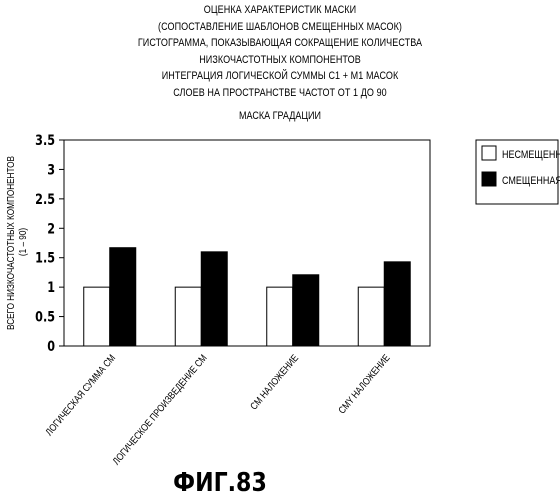  Describe the element at coordinates (45, 316) in the screenshot. I see `y-tick-label: 0.5` at that location.